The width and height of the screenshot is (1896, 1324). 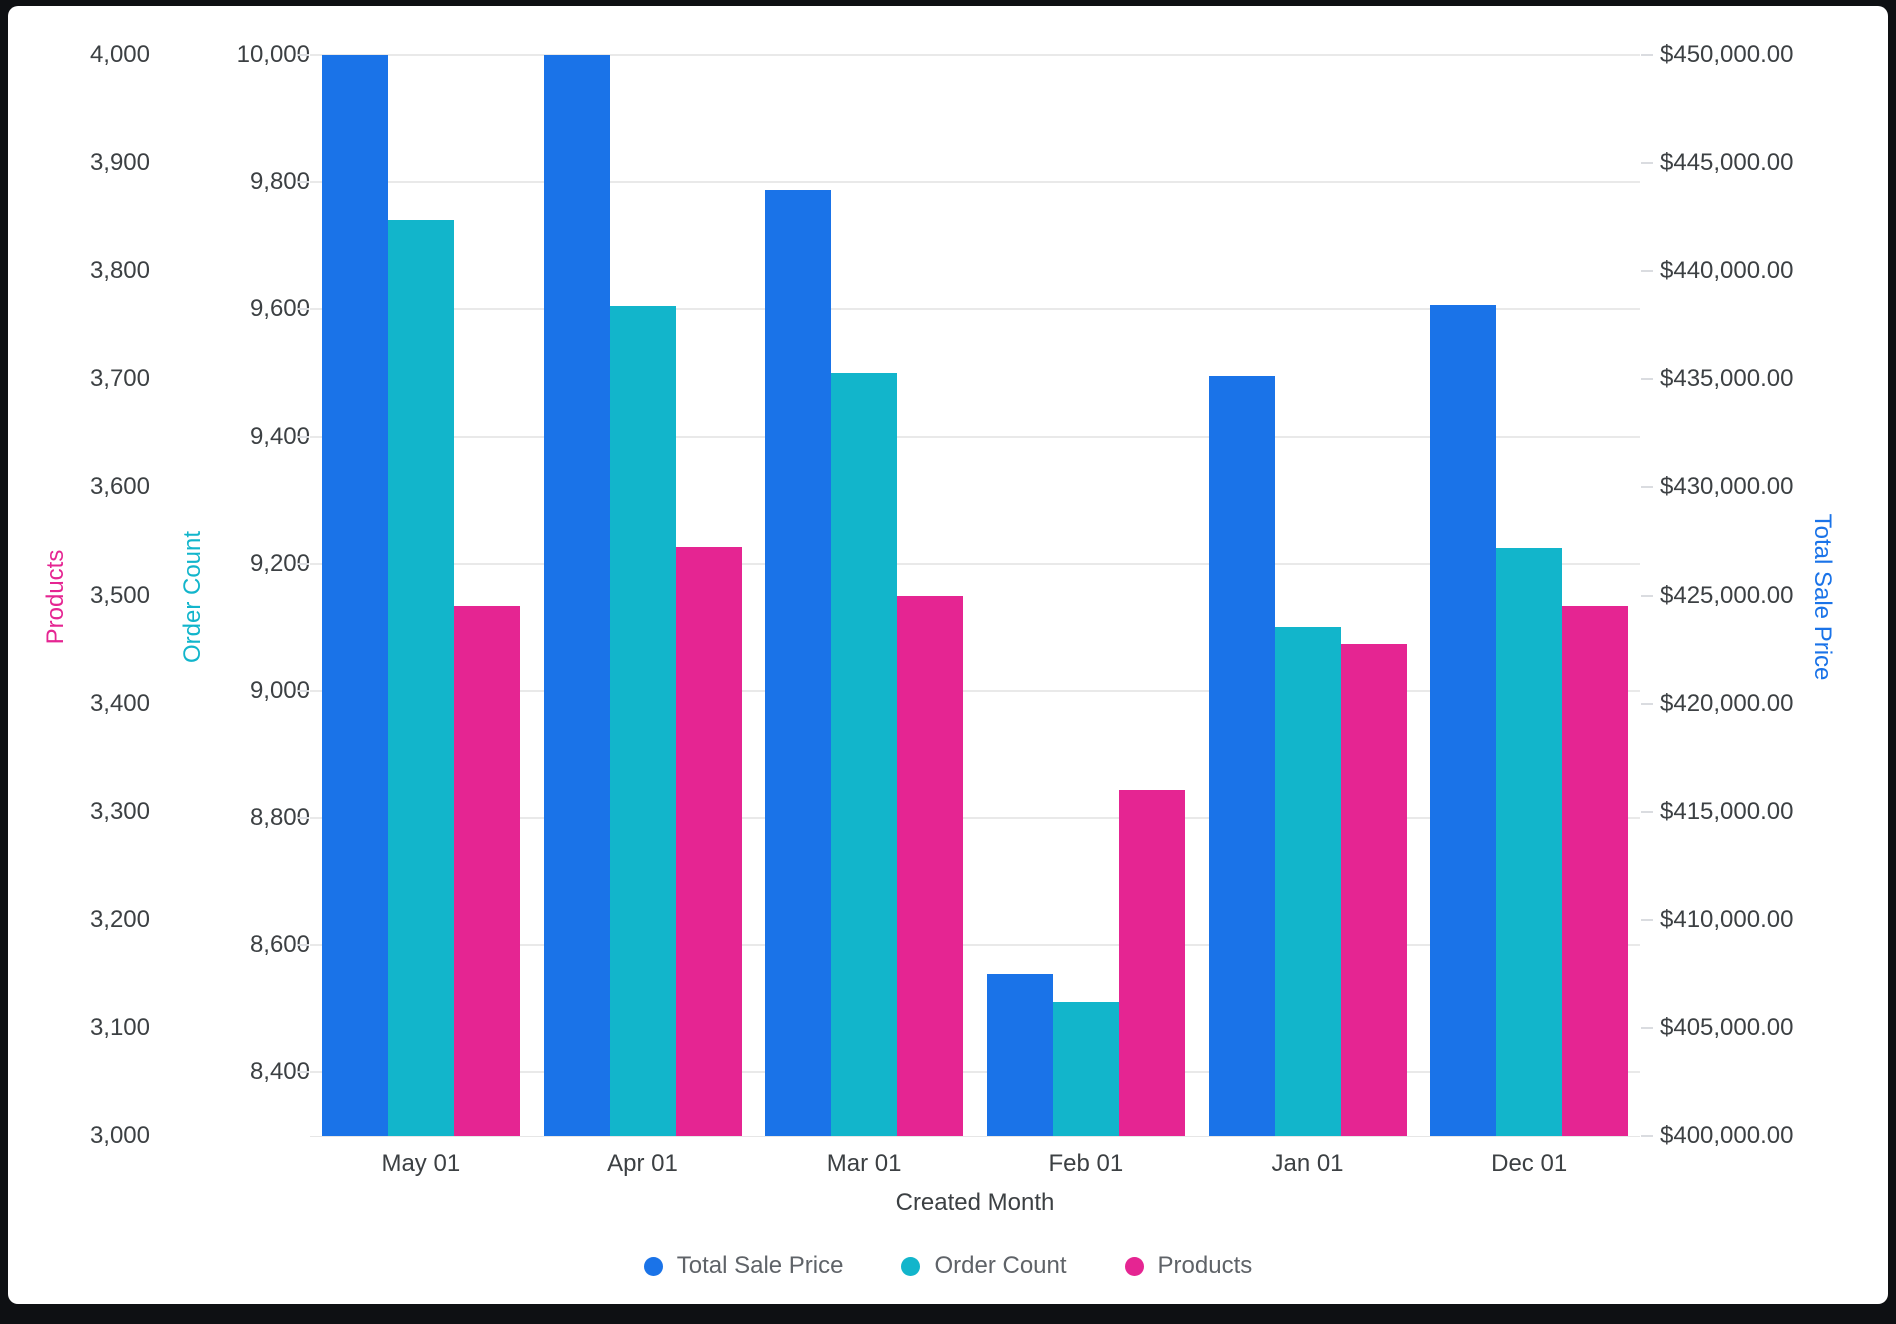 I want to click on tick-label-sale: $425,000.00, so click(x=1727, y=595).